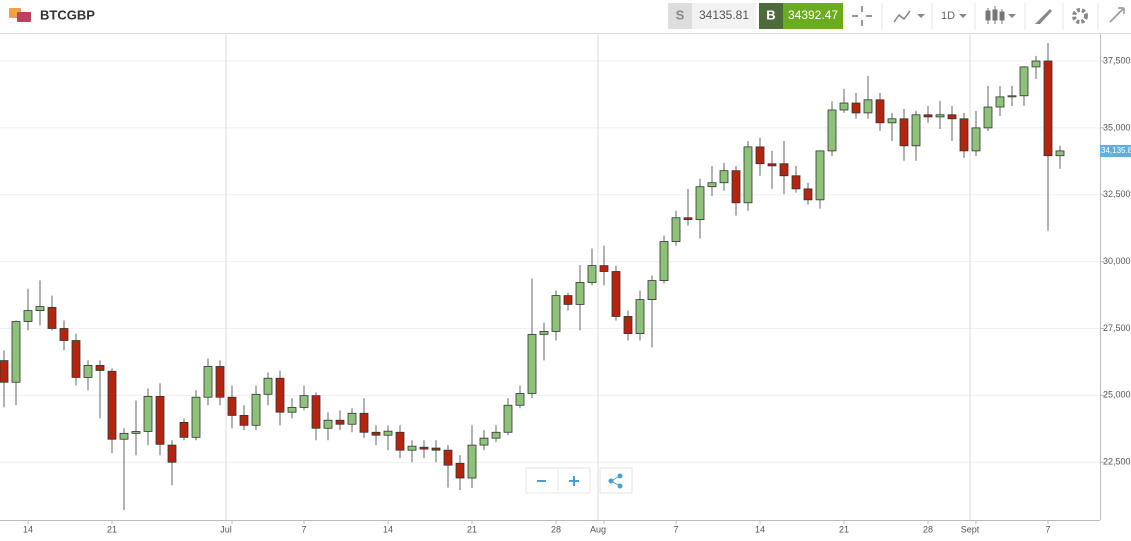  Describe the element at coordinates (1080, 16) in the screenshot. I see `settings-button` at that location.